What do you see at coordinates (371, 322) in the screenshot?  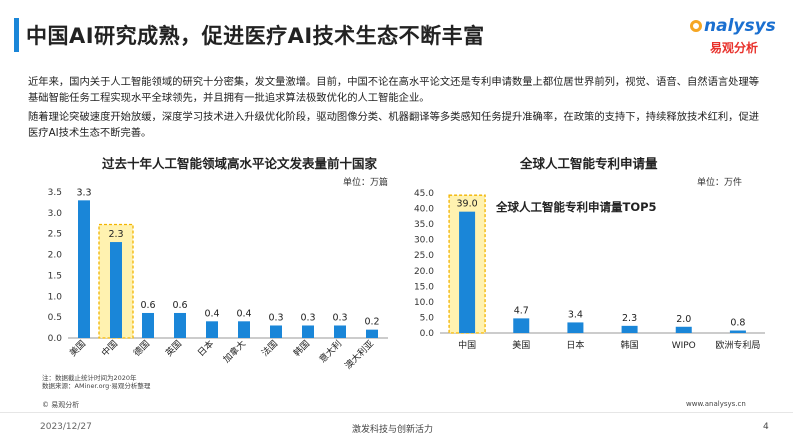 I see `chart-1-data-label: 0.2` at bounding box center [371, 322].